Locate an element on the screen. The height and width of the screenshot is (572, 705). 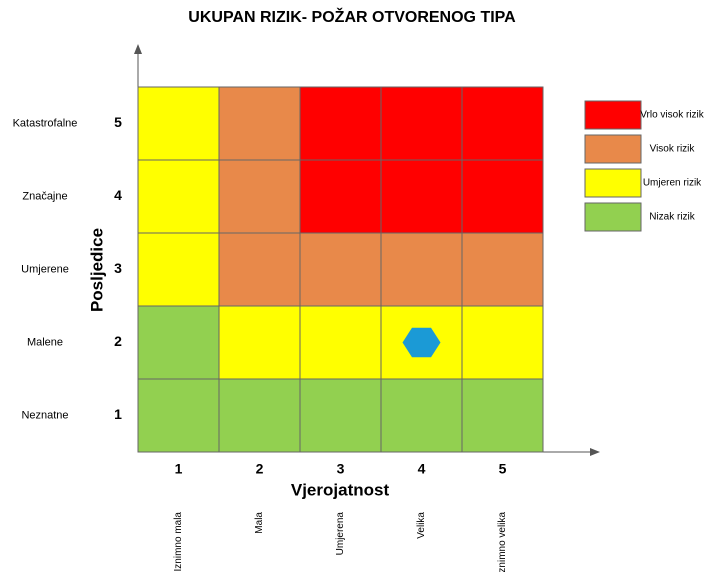
y-level-number: 4 is located at coordinates (118, 195).